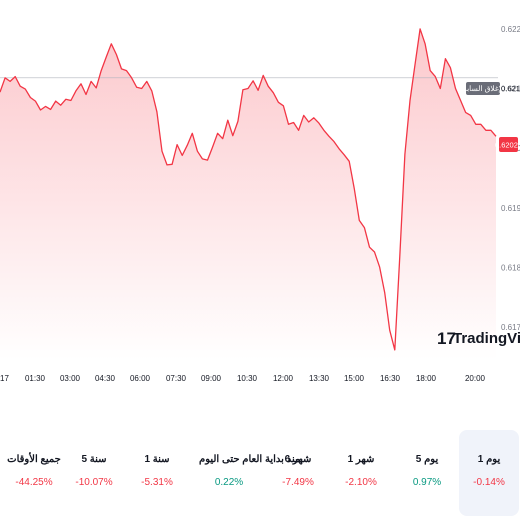  What do you see at coordinates (510, 327) in the screenshot?
I see `y-tick-label: 0.61700` at bounding box center [510, 327].